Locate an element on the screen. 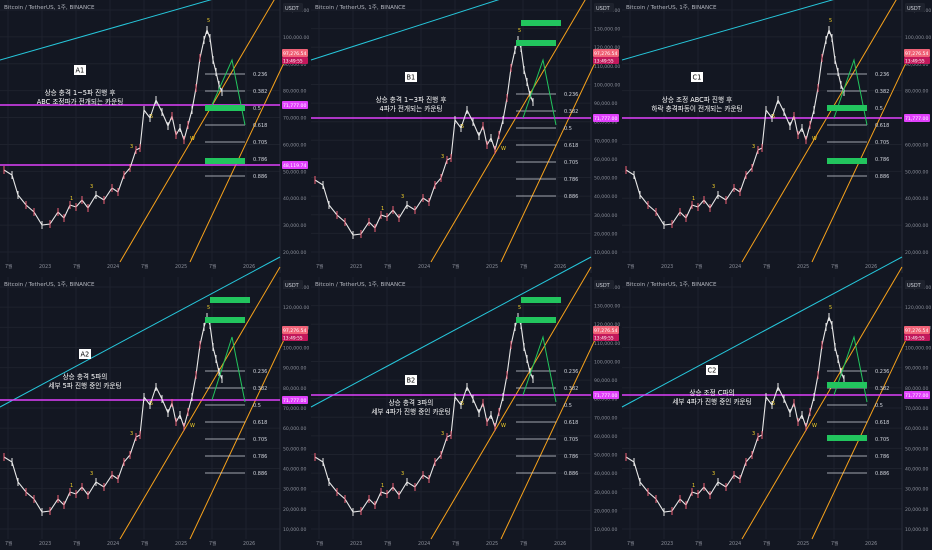 The image size is (932, 550). y-tick-label: 70,000.00 is located at coordinates (605, 418).